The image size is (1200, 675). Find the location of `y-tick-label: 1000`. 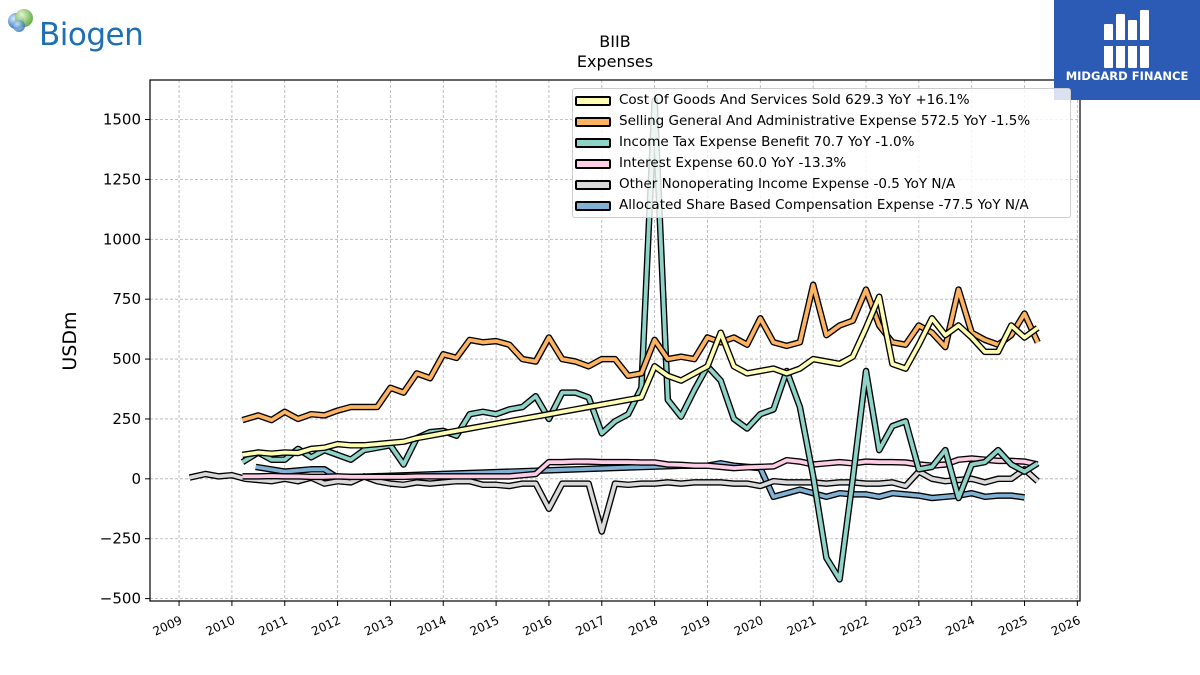

y-tick-label: 1000 is located at coordinates (122, 239).